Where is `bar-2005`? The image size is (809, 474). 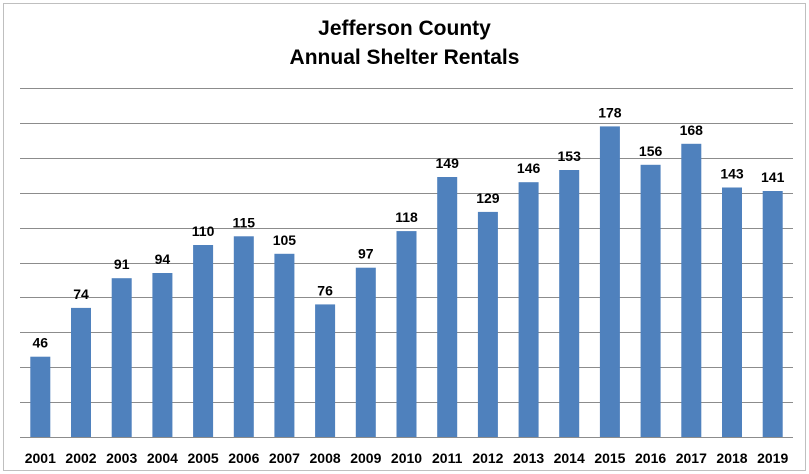 bar-2005 is located at coordinates (203, 341).